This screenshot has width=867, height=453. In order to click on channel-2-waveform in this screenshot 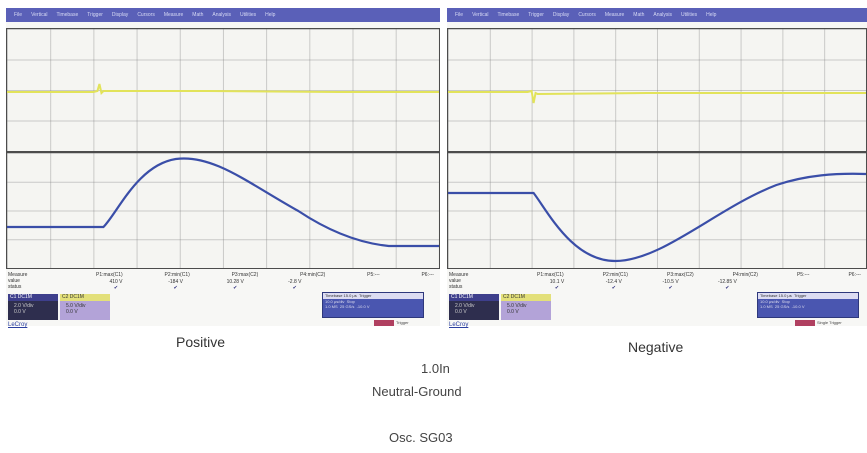, I will do `click(657, 217)`.